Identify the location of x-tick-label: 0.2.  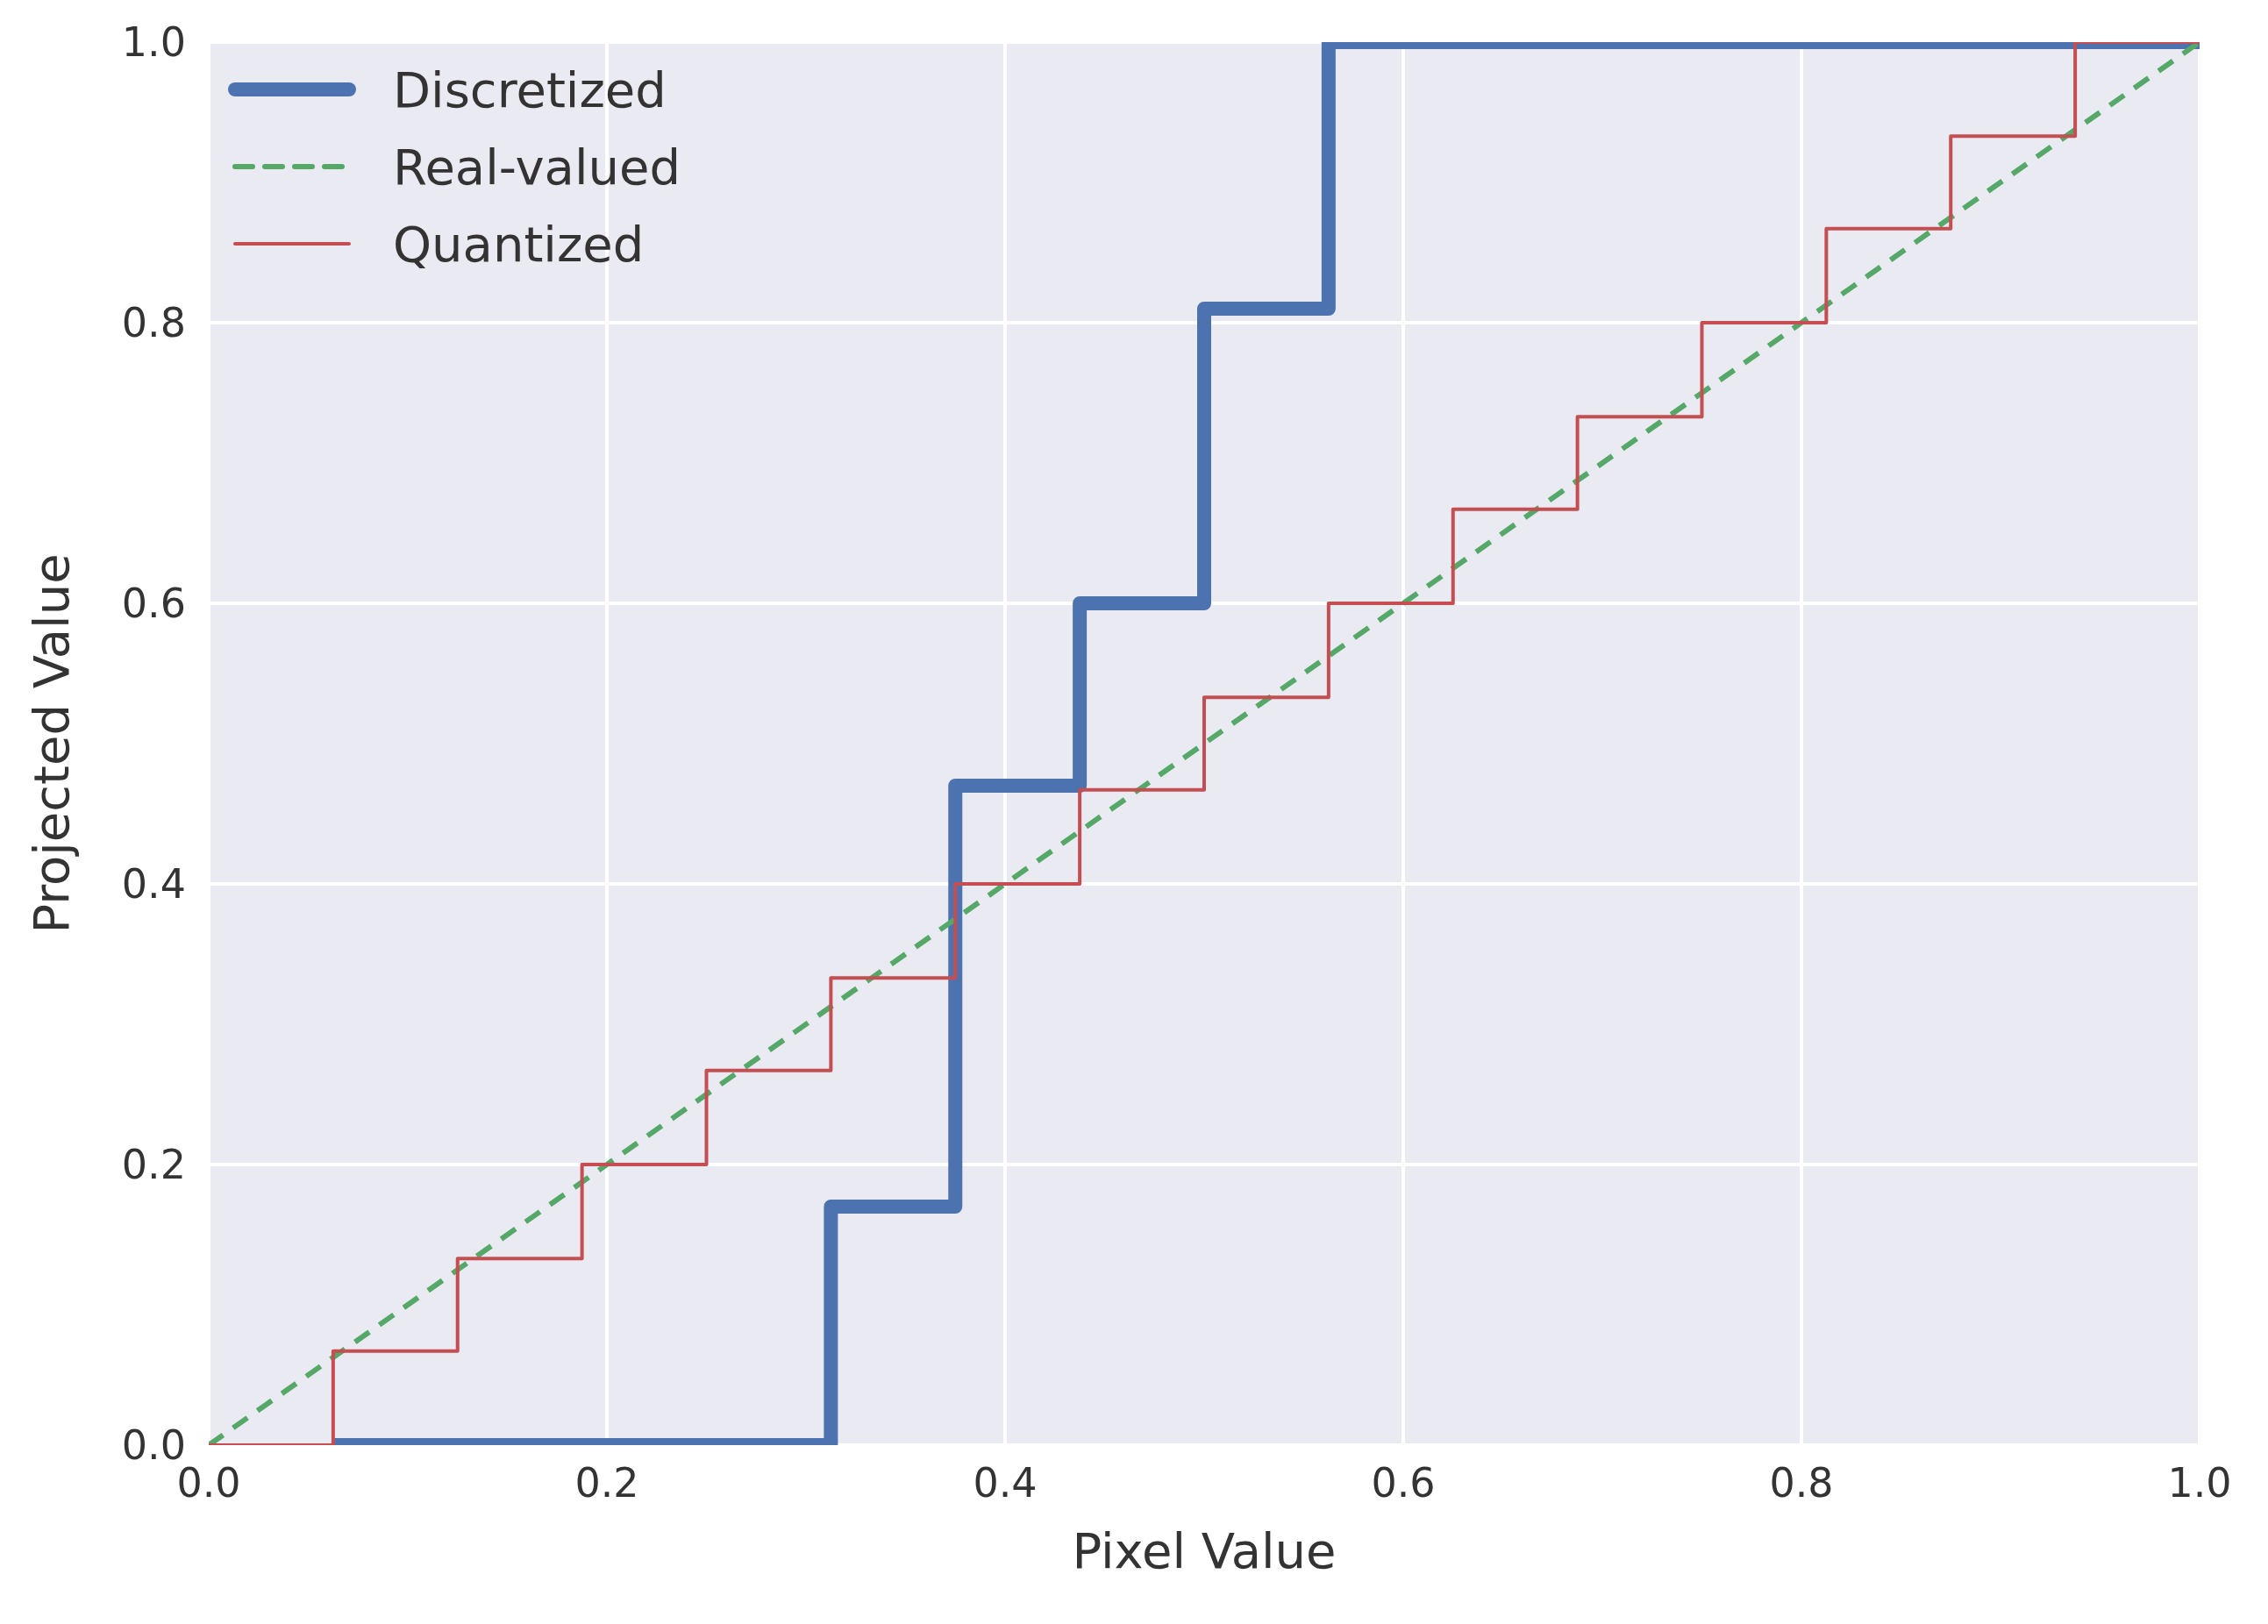
(606, 1482).